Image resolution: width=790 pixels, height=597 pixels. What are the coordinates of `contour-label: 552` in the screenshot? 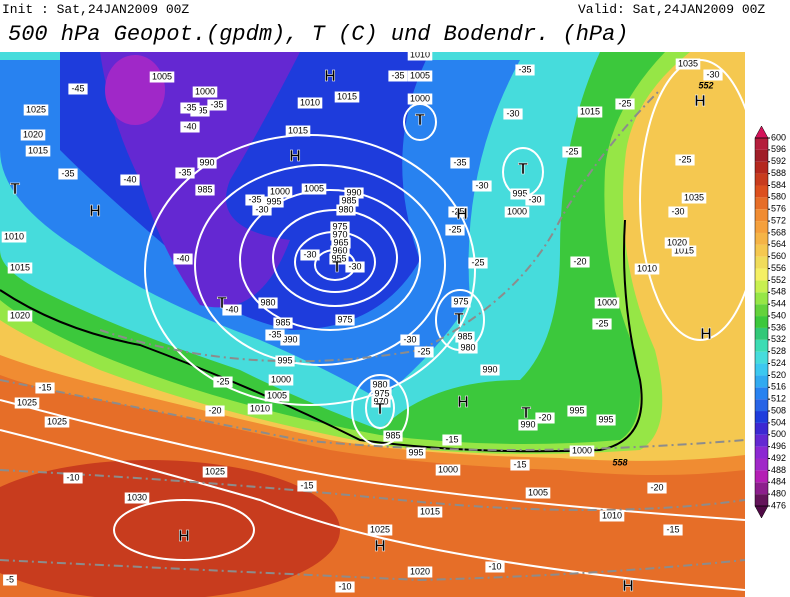 It's located at (705, 85).